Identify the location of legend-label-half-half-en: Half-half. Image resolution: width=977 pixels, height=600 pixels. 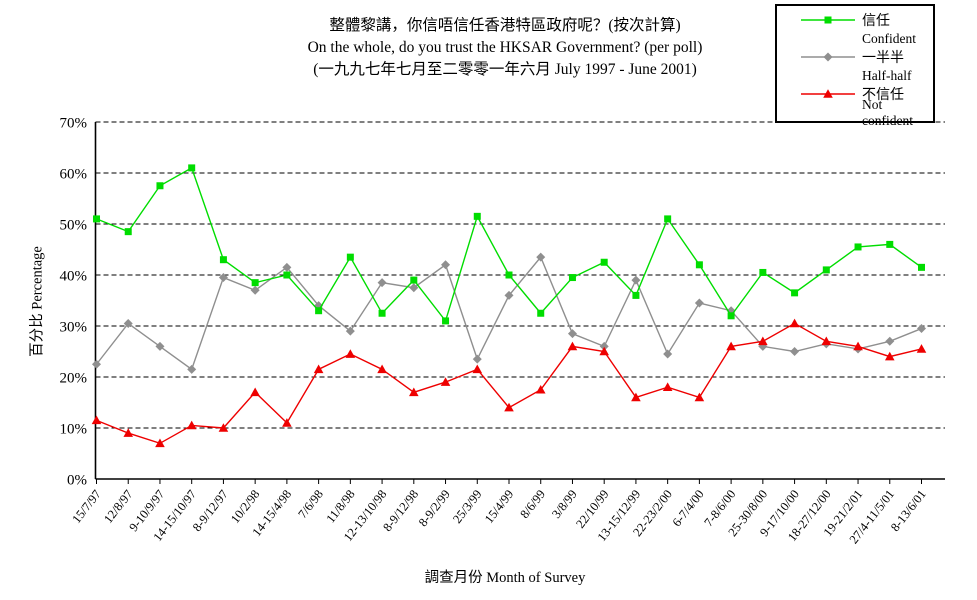
(887, 75).